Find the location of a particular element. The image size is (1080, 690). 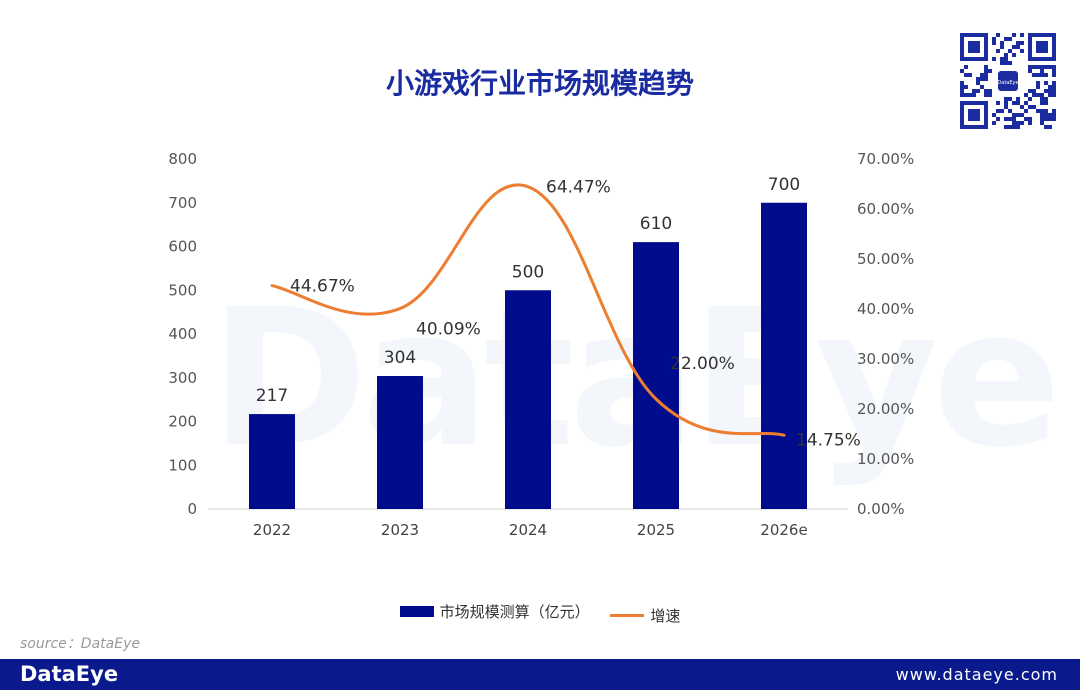

qr-finder-inner is located at coordinates (1042, 47).